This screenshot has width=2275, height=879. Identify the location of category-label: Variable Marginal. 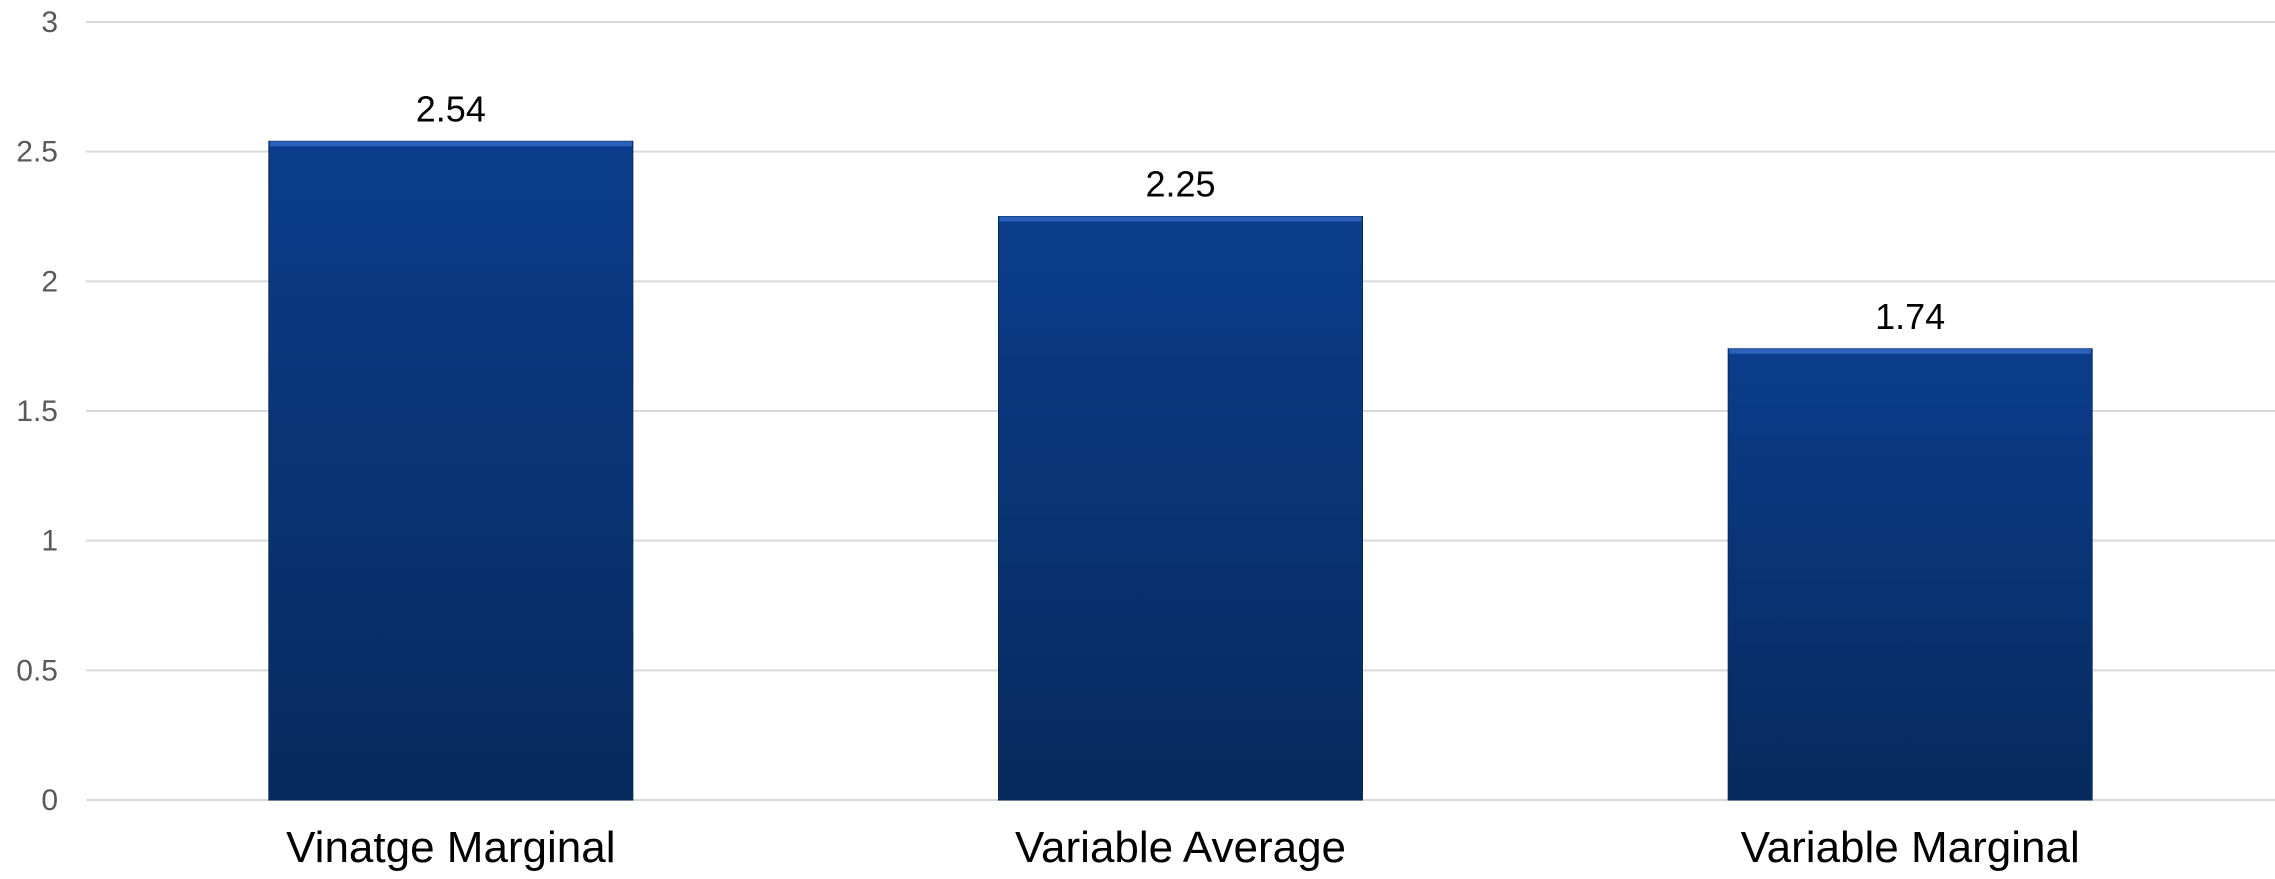
(1910, 847).